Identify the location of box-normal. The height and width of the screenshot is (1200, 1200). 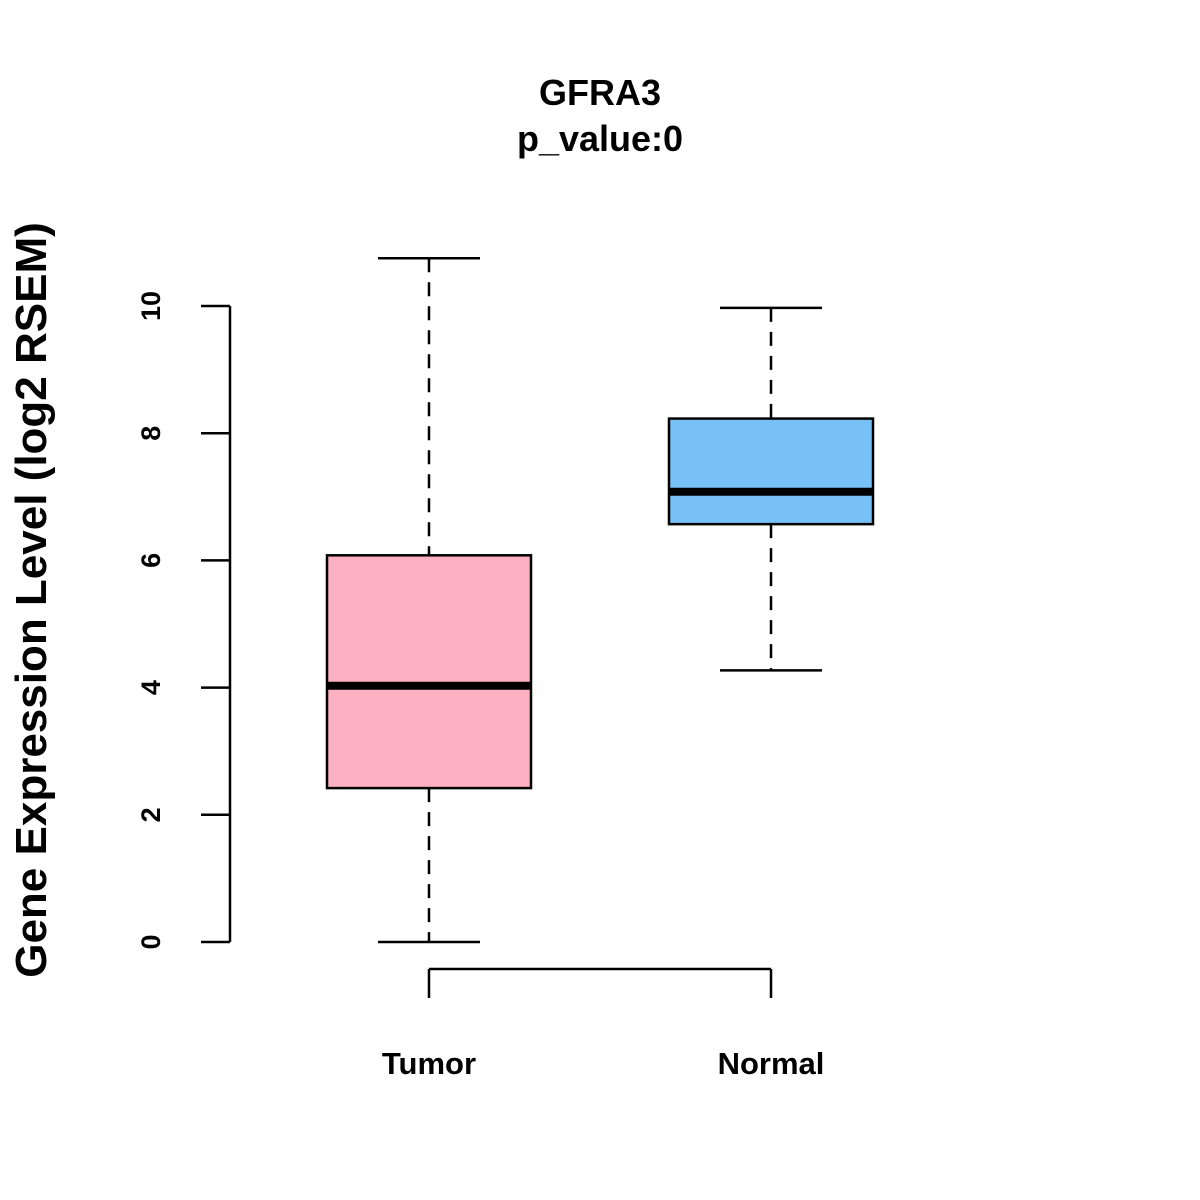
(771, 489).